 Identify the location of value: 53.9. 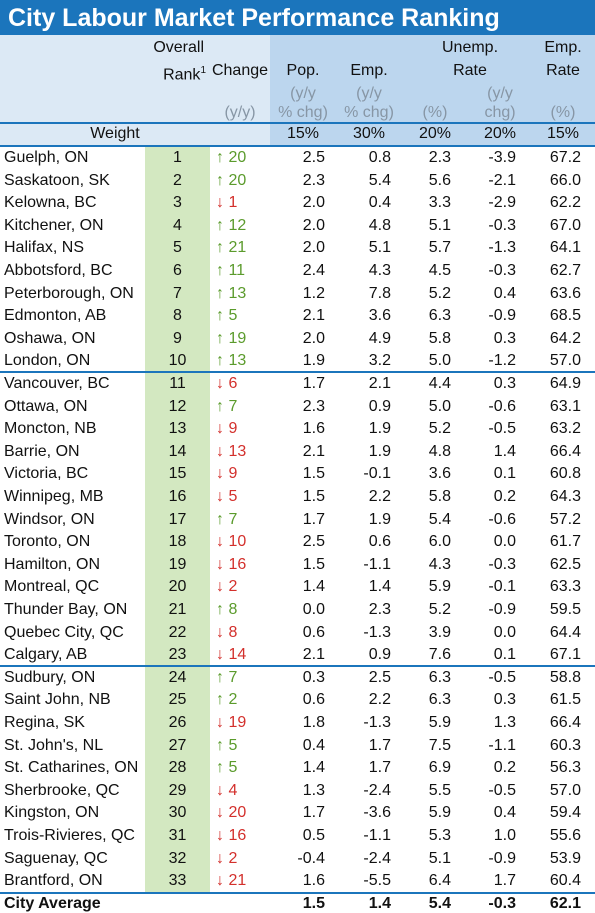
(565, 858).